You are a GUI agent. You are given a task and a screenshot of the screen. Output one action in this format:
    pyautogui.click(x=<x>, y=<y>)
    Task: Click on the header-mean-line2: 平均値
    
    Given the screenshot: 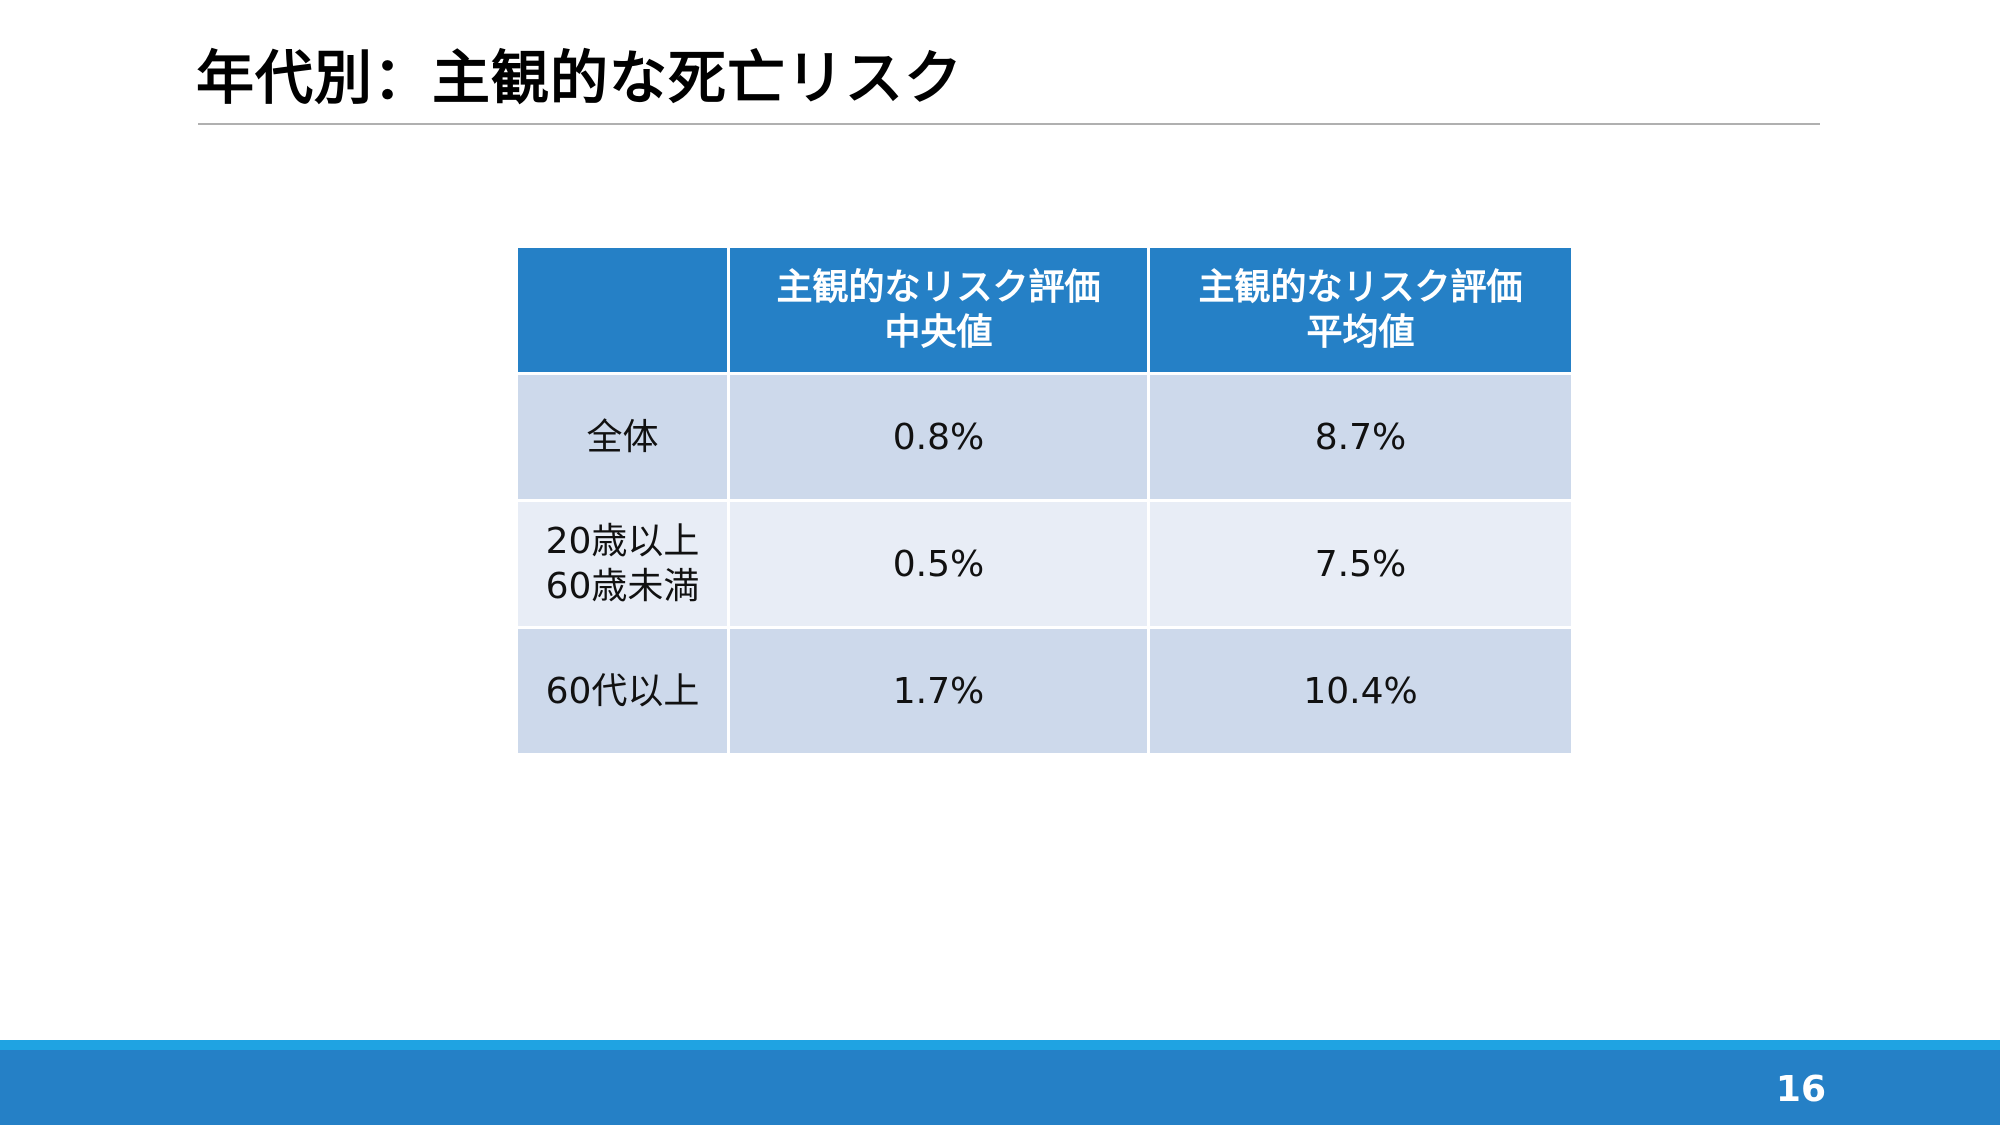 What is the action you would take?
    pyautogui.click(x=1360, y=332)
    